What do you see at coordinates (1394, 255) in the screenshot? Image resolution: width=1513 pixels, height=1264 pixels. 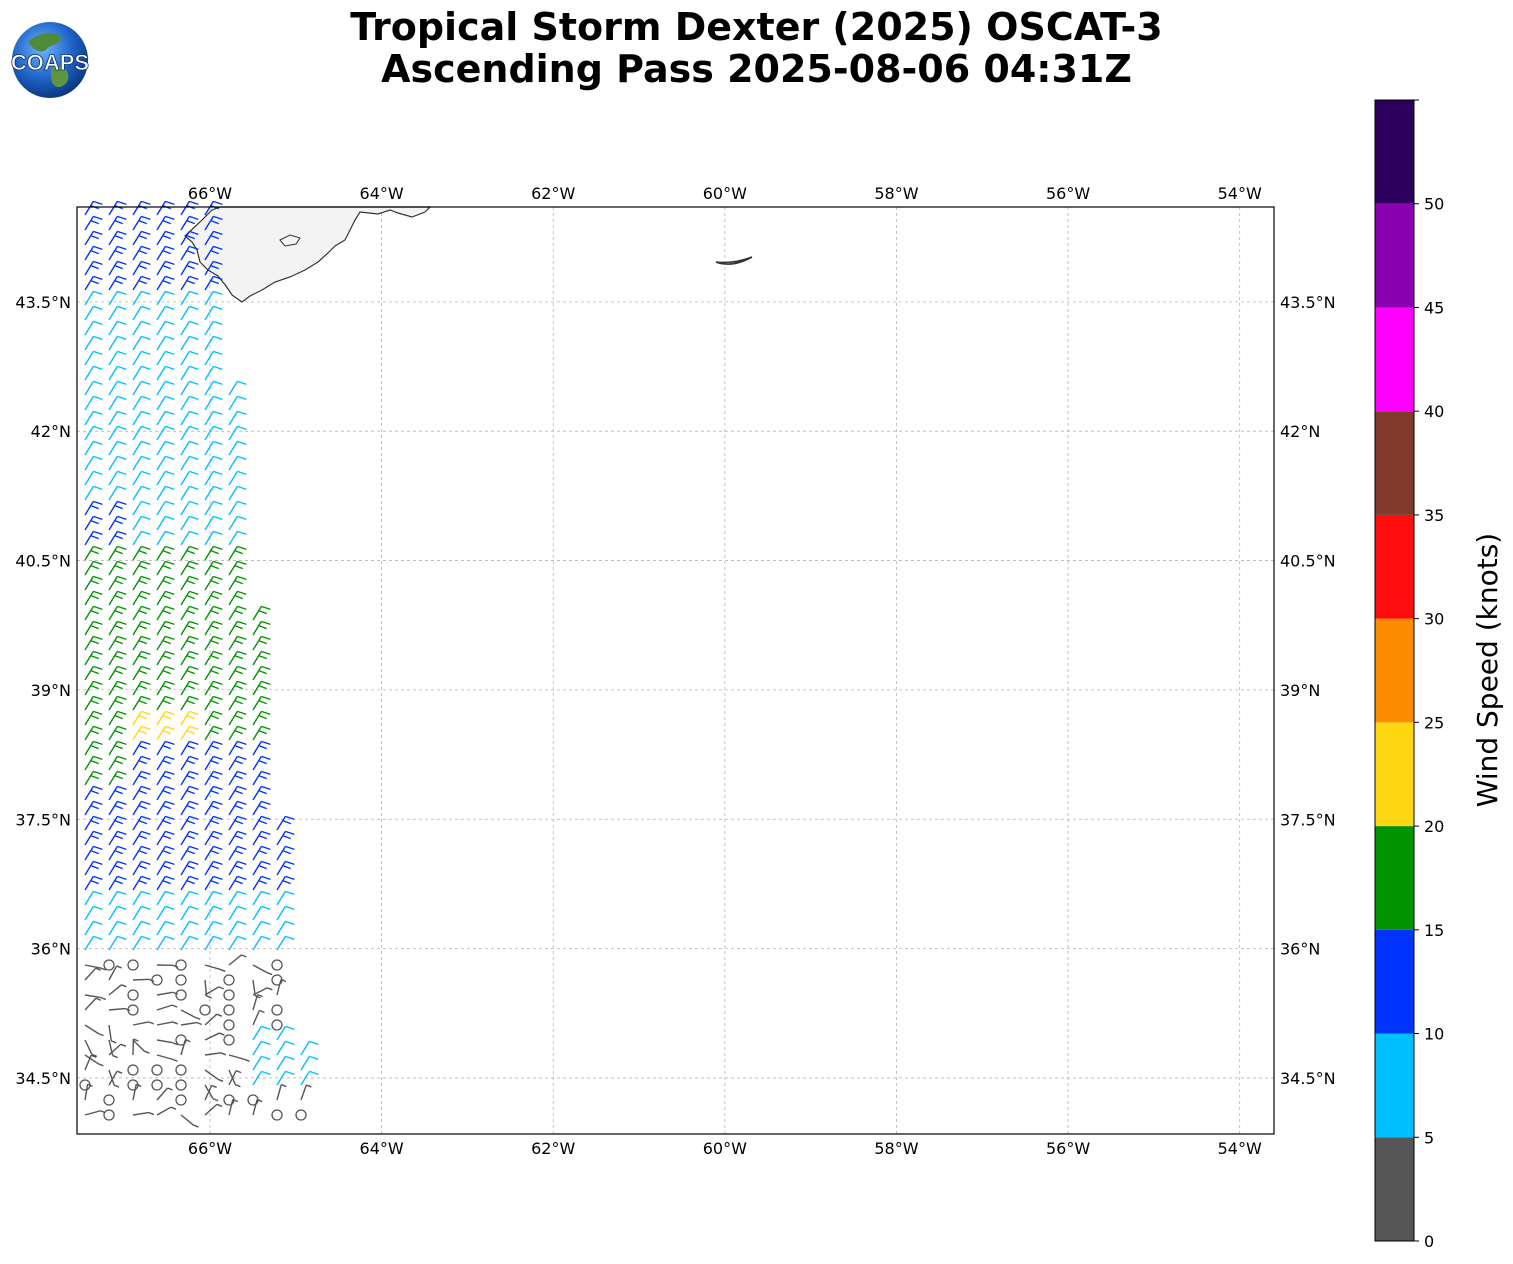 I see `colorbar-bin` at bounding box center [1394, 255].